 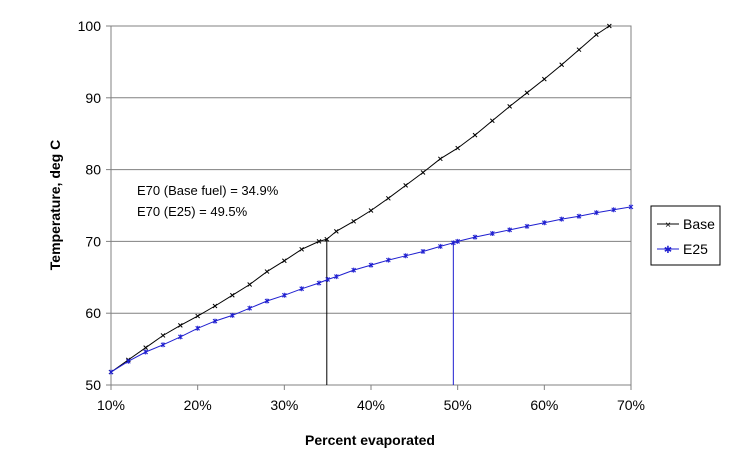 I want to click on x-tick-label: 70%, so click(x=631, y=405).